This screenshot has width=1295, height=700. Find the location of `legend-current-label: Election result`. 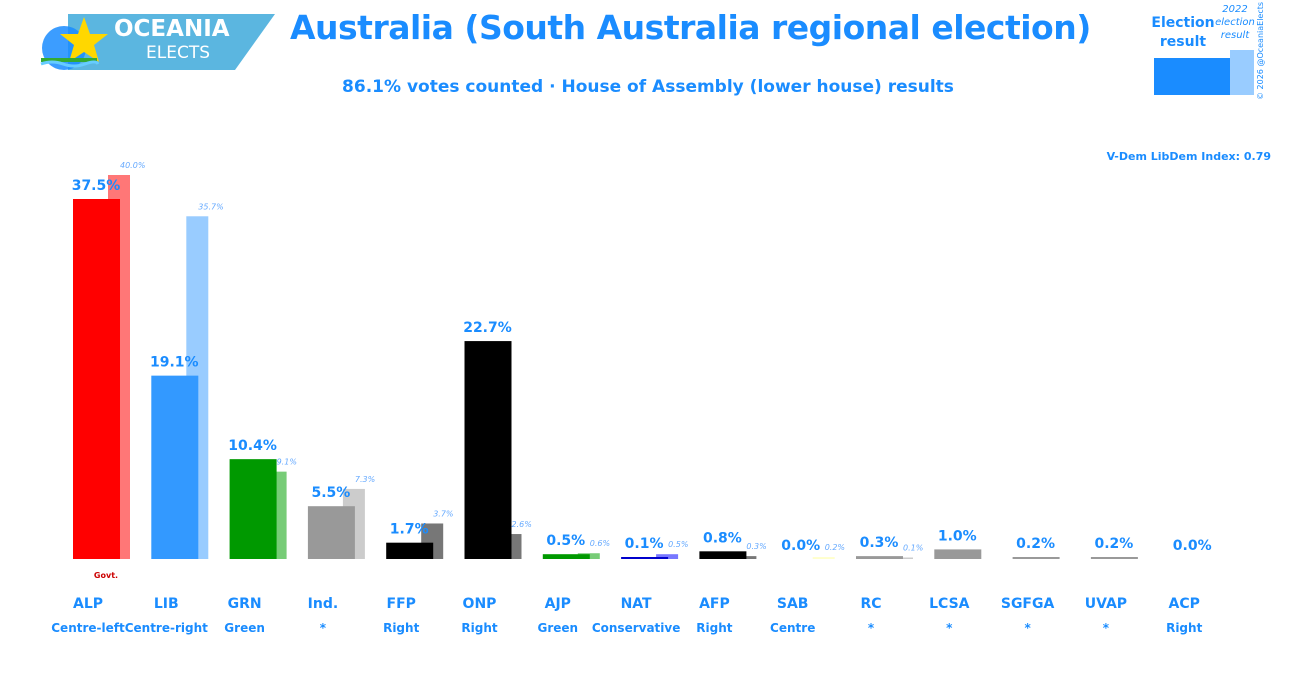

legend-current-label: Election result is located at coordinates (1183, 33).